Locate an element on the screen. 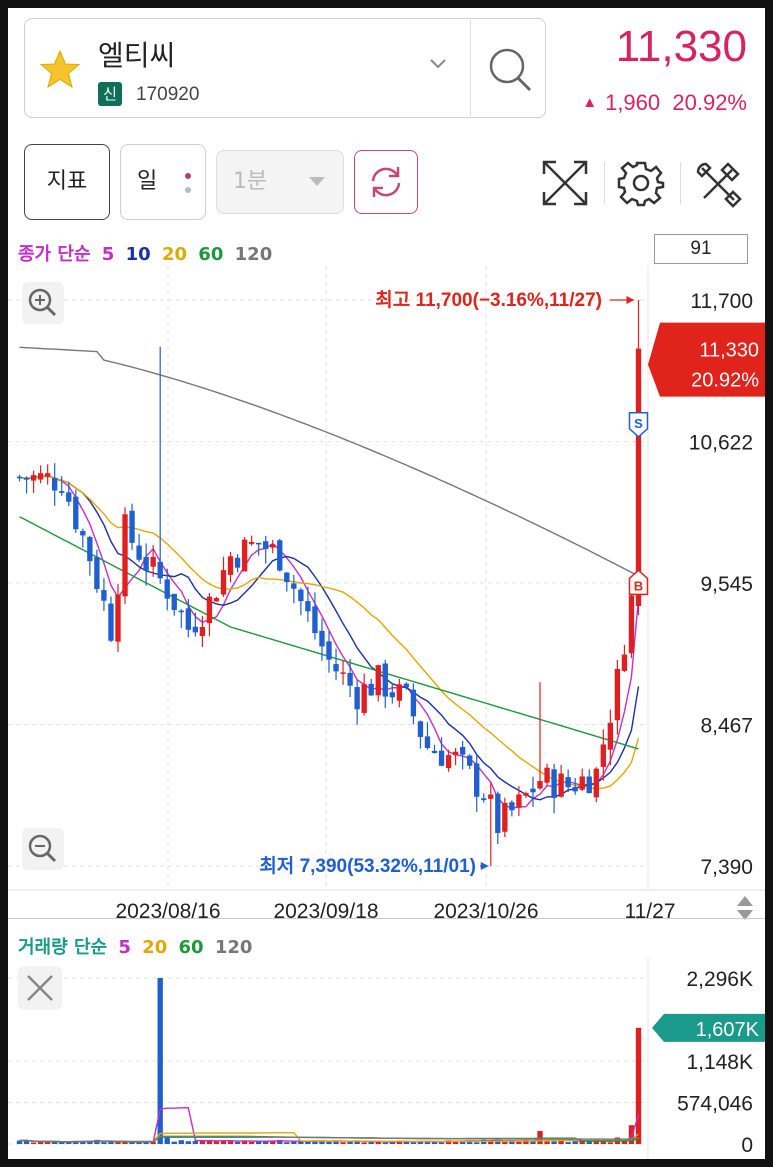 The width and height of the screenshot is (773, 1167). indicator-button: 지표 is located at coordinates (67, 182).